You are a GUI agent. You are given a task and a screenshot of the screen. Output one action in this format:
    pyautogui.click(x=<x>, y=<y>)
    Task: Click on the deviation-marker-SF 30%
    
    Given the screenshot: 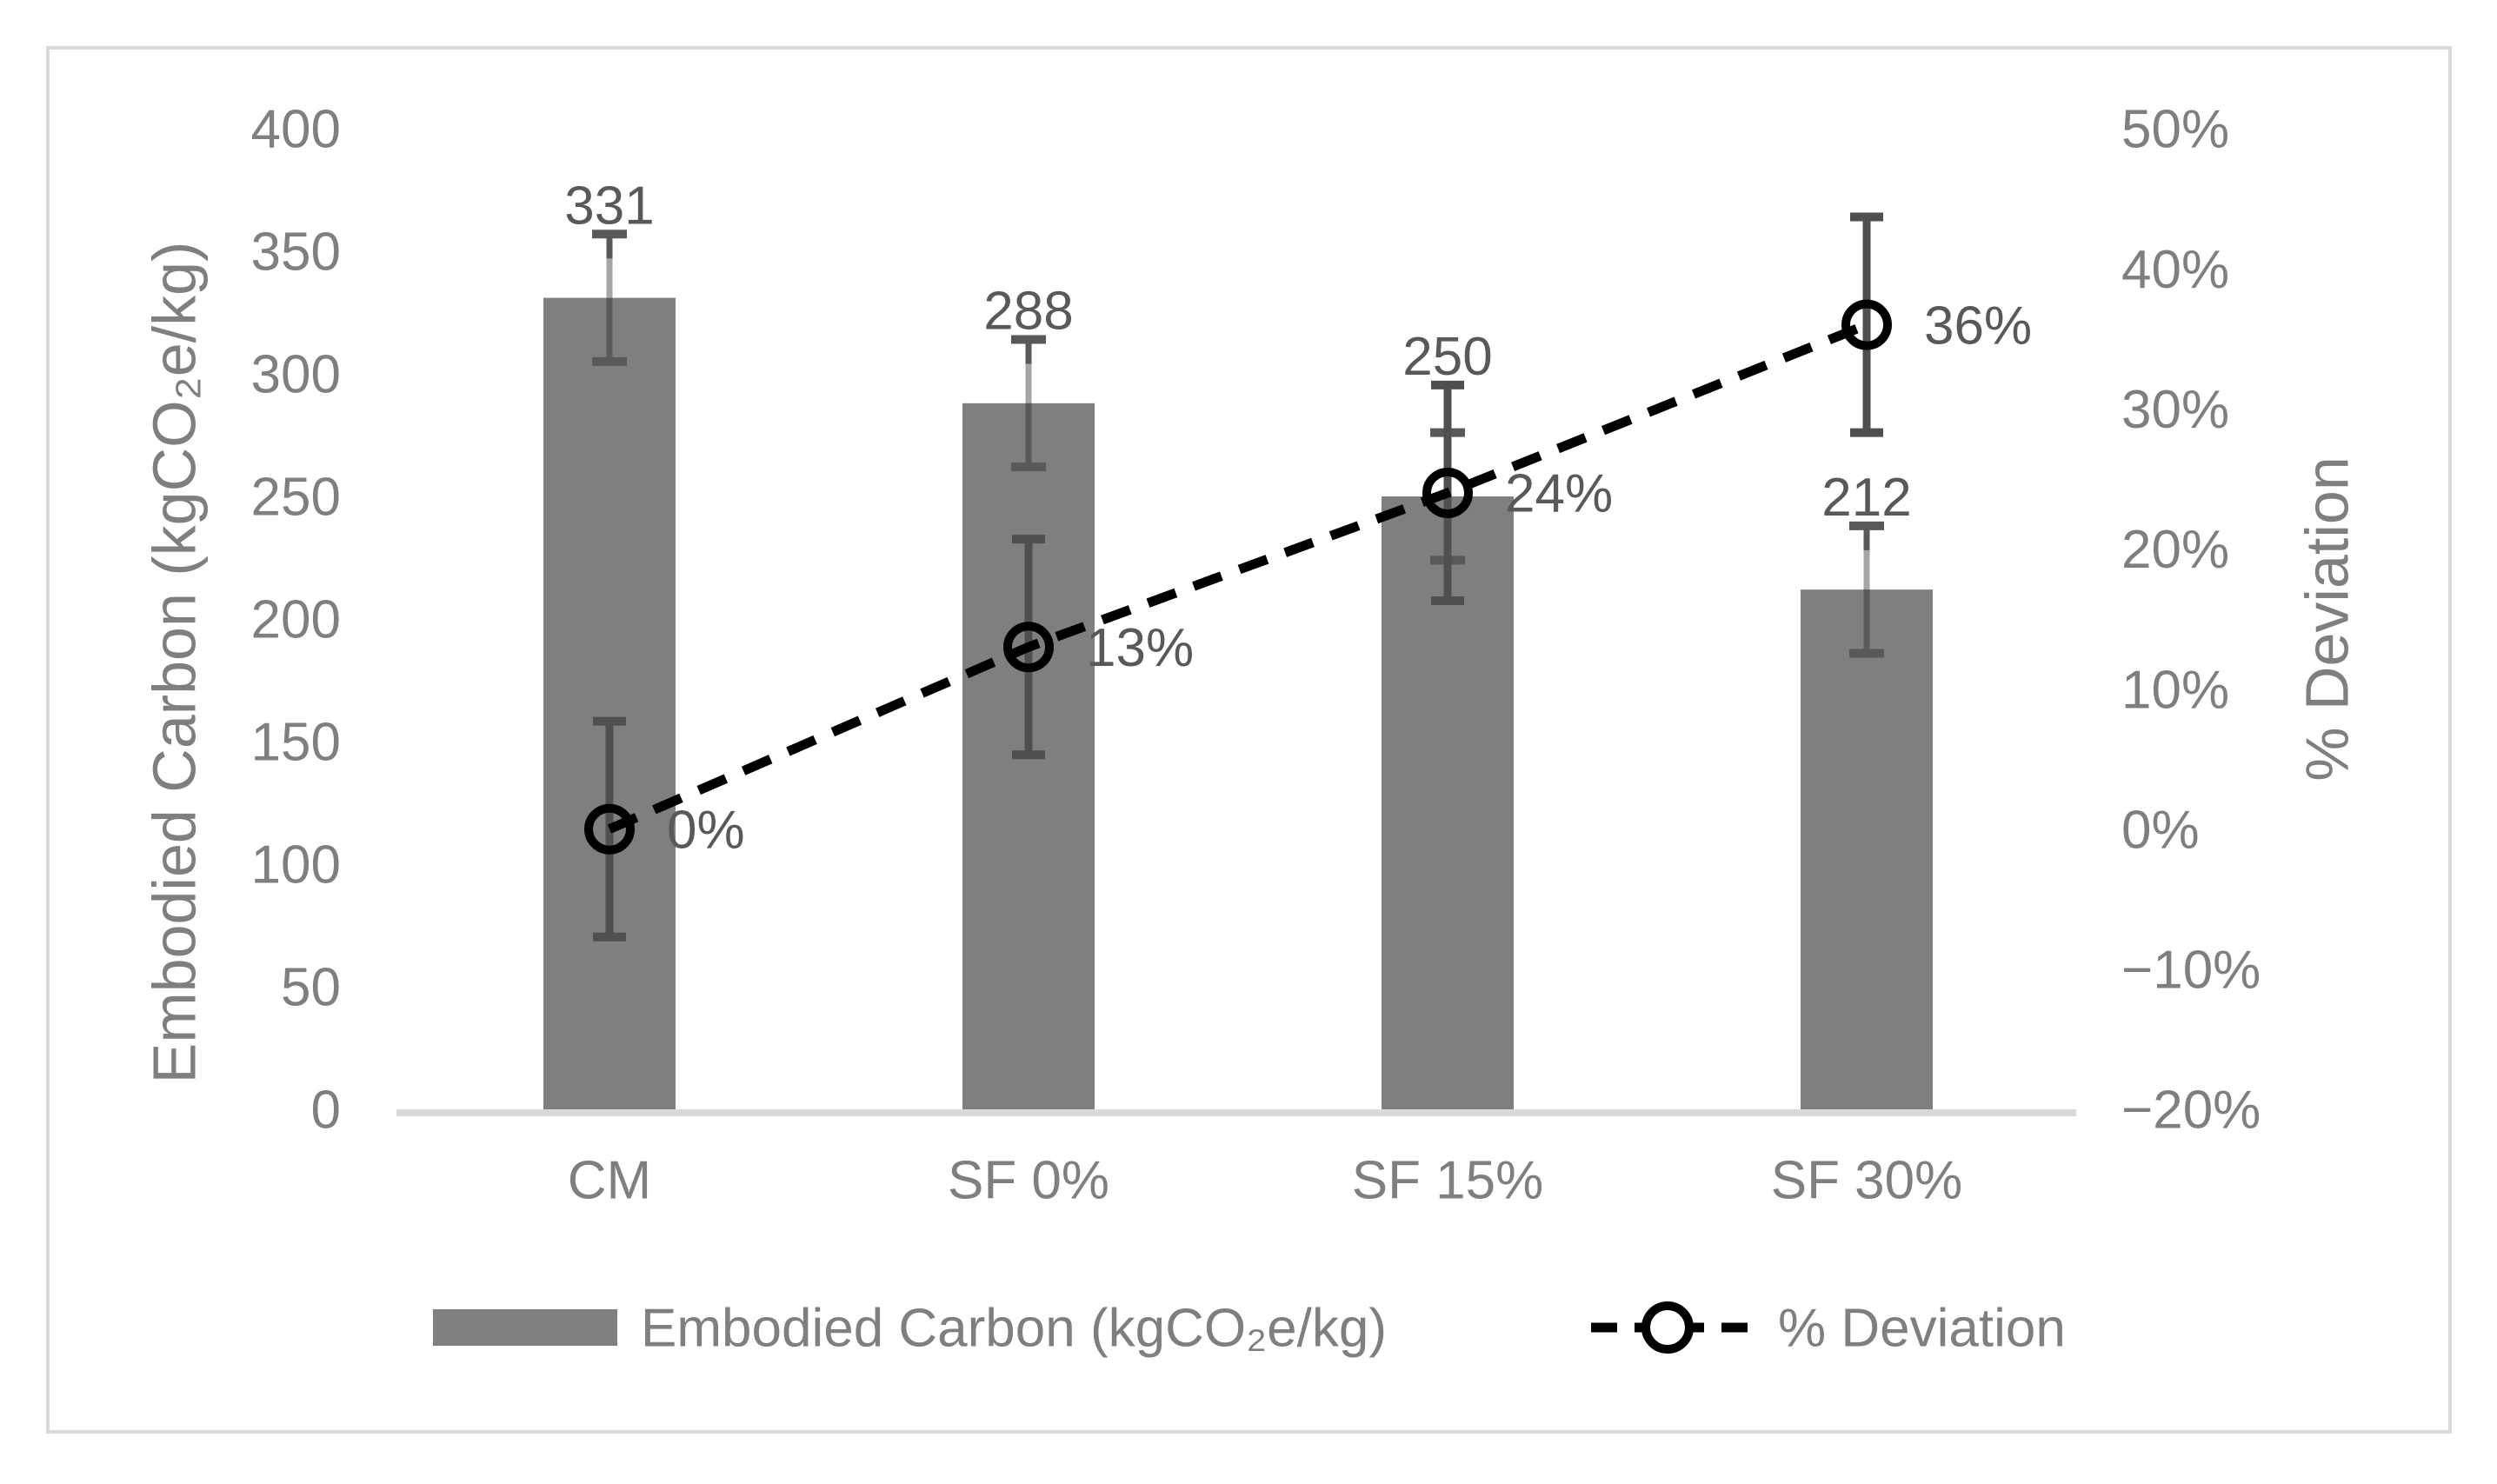 What is the action you would take?
    pyautogui.click(x=1866, y=324)
    